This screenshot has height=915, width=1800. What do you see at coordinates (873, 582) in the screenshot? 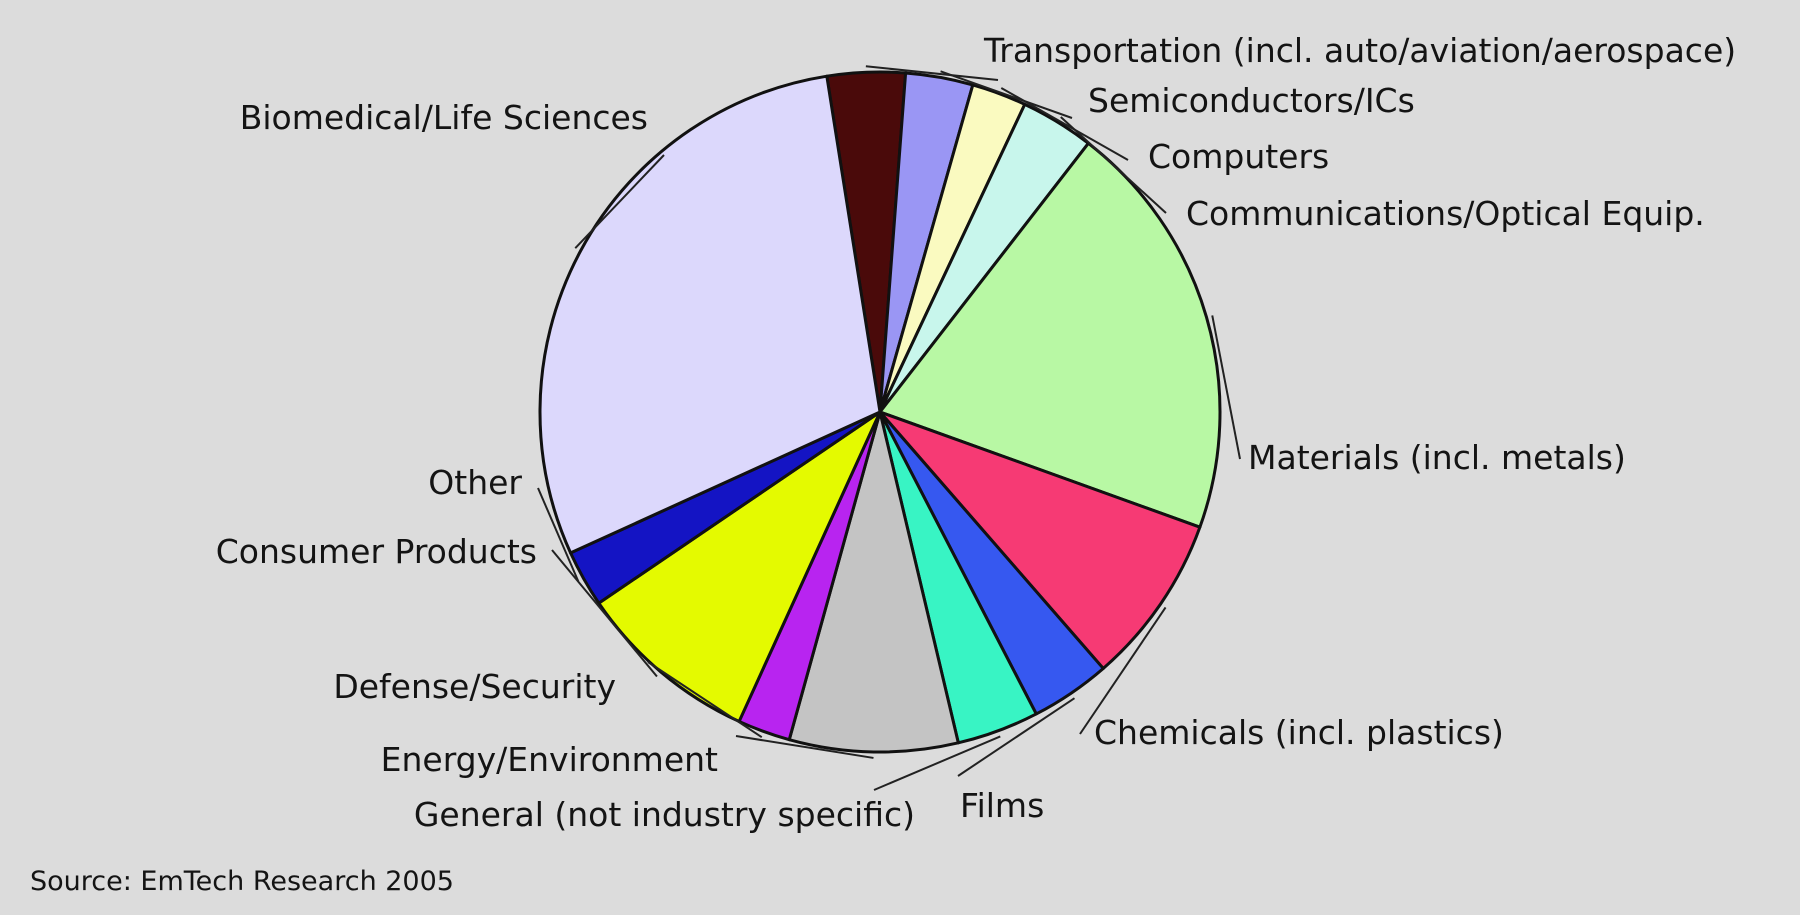
I see `pie-slice-energy-environment` at bounding box center [873, 582].